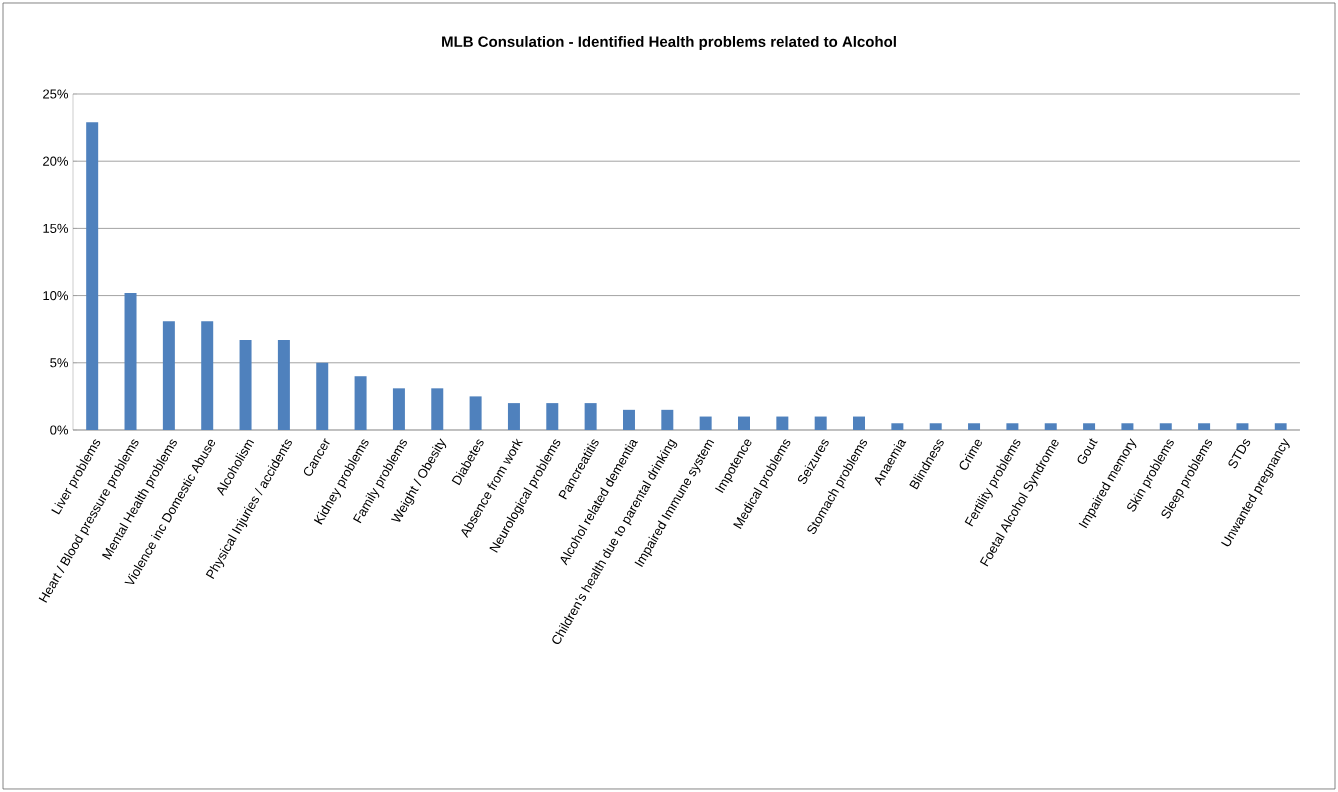 This screenshot has height=792, width=1338. What do you see at coordinates (56, 295) in the screenshot?
I see `y-tick-label: 10%` at bounding box center [56, 295].